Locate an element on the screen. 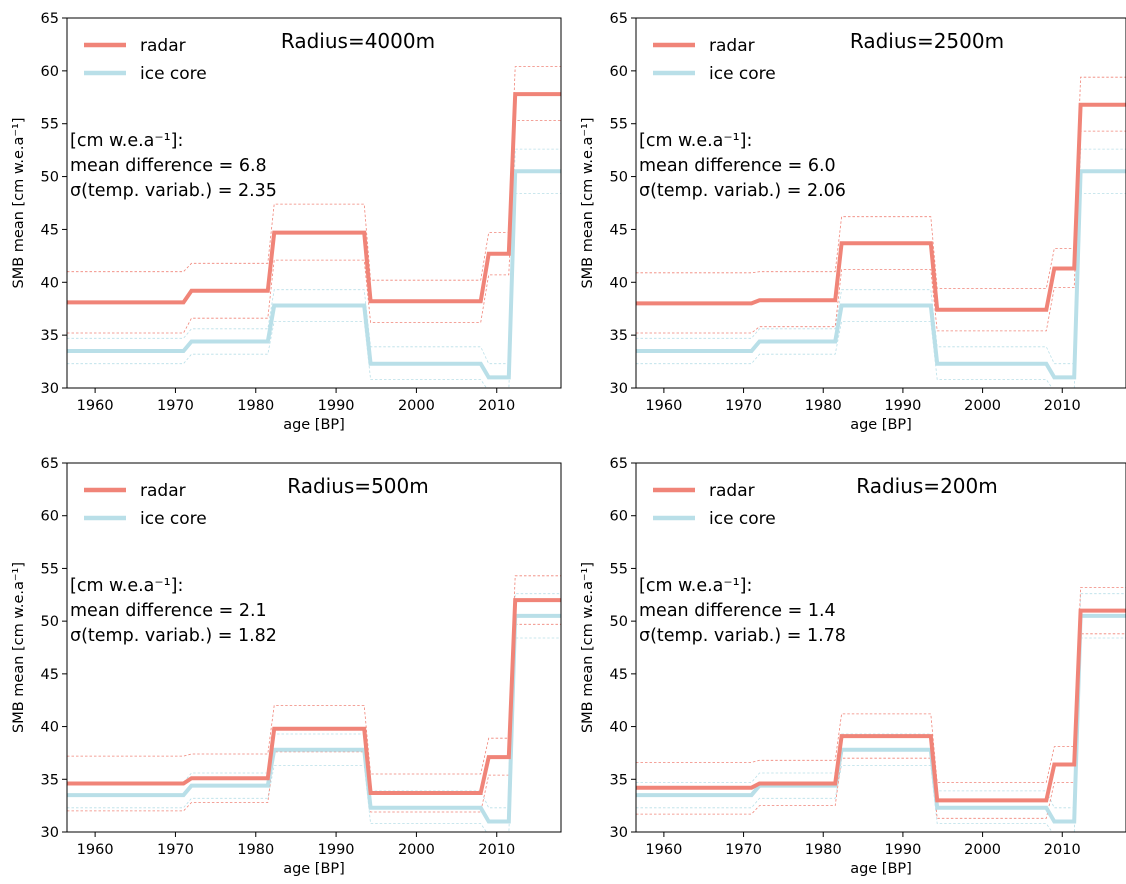 Image resolution: width=1126 pixels, height=884 pixels. chart-title: Radius=500m is located at coordinates (357, 486).